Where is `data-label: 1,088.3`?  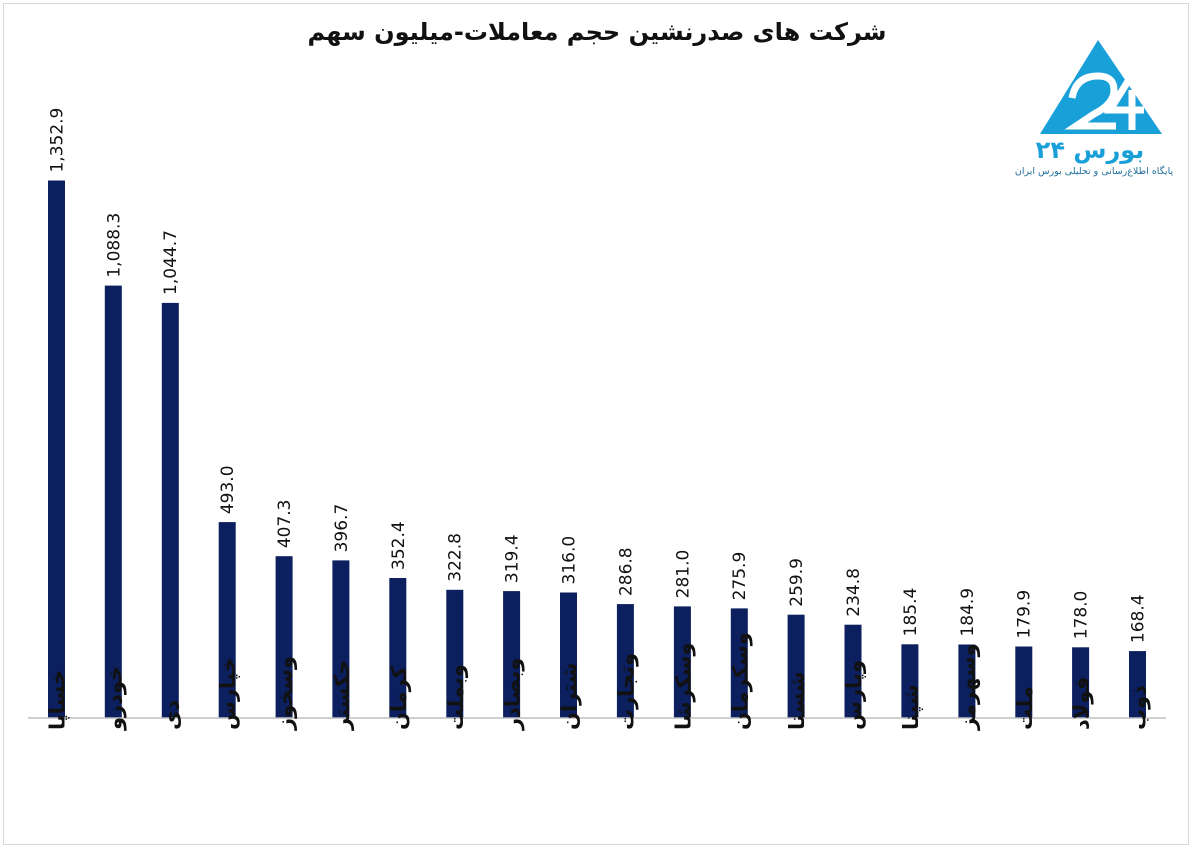 data-label: 1,088.3 is located at coordinates (114, 245).